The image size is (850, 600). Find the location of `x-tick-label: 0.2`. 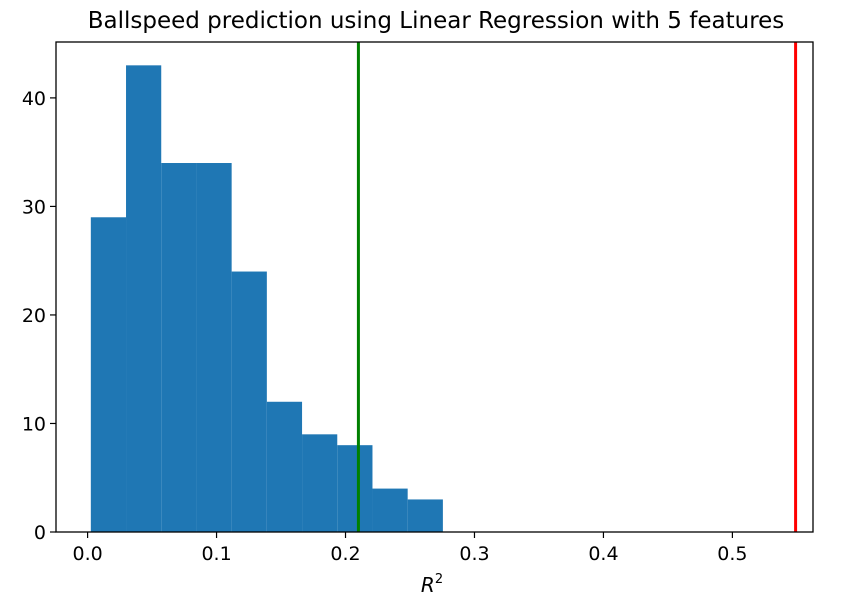

x-tick-label: 0.2 is located at coordinates (345, 554).